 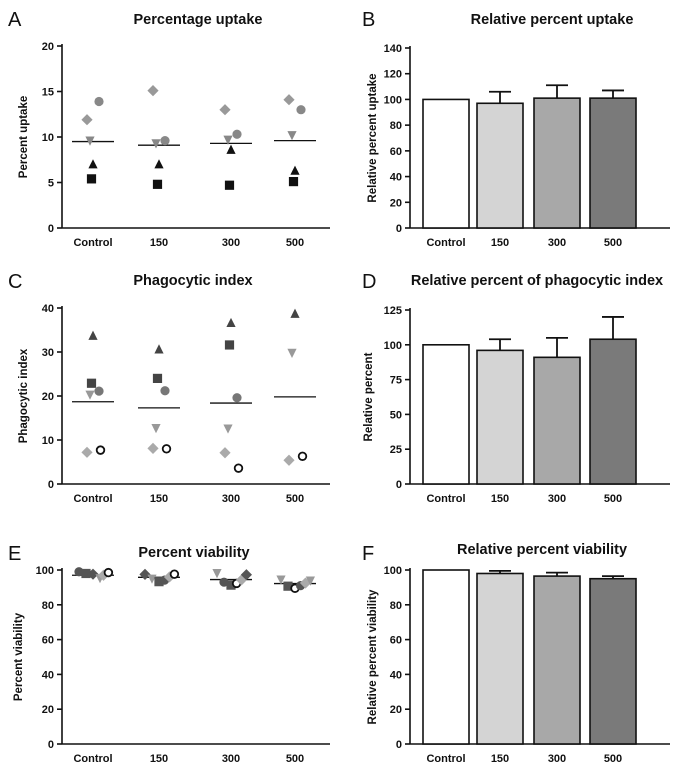 I want to click on y-axis-label: Relative percent viability, so click(x=373, y=656).